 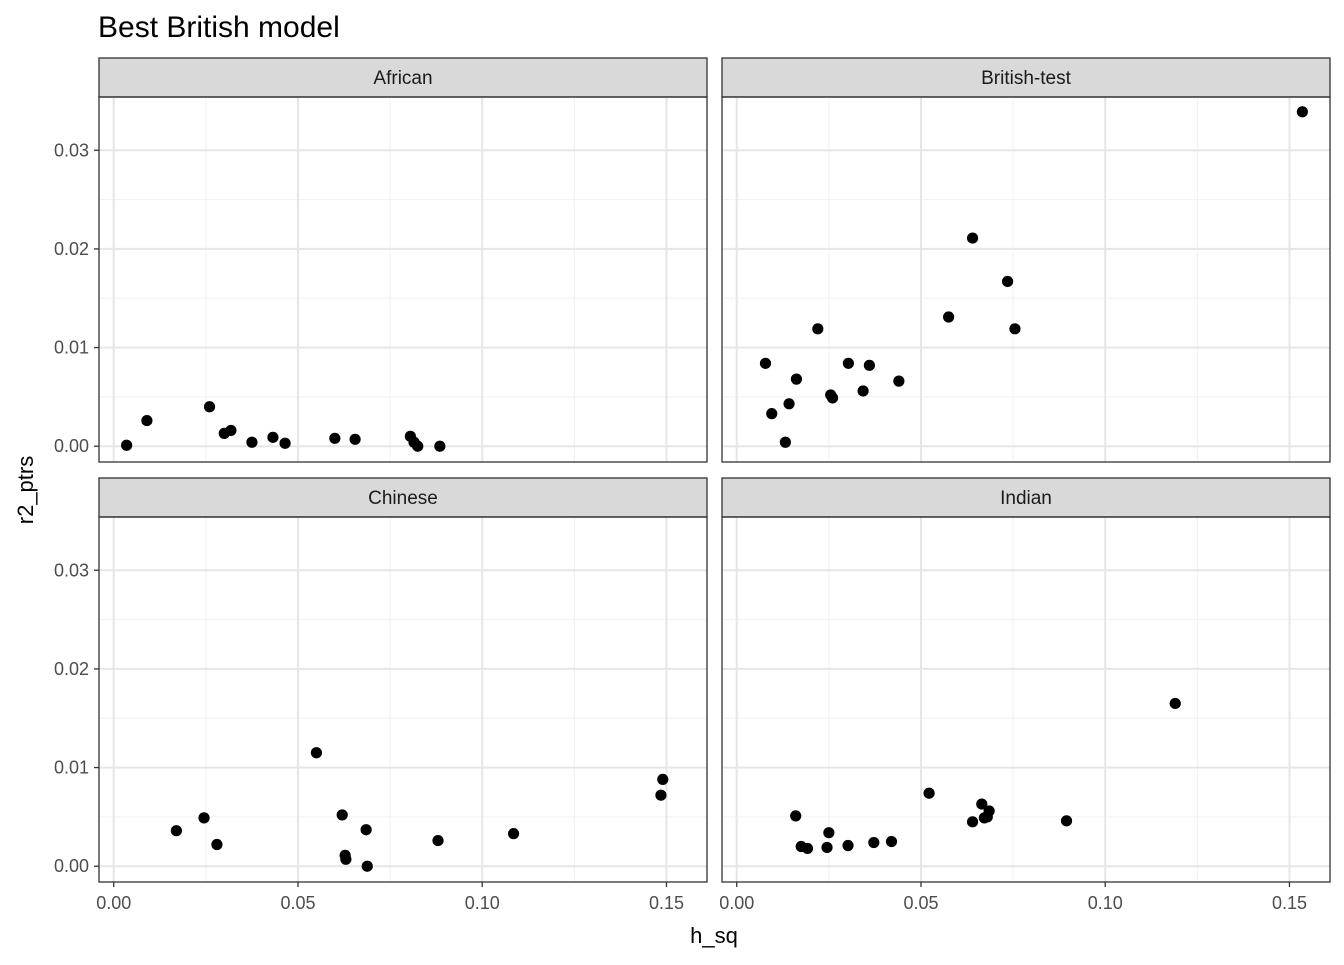 I want to click on facet-strip-label: Indian, so click(x=1026, y=498).